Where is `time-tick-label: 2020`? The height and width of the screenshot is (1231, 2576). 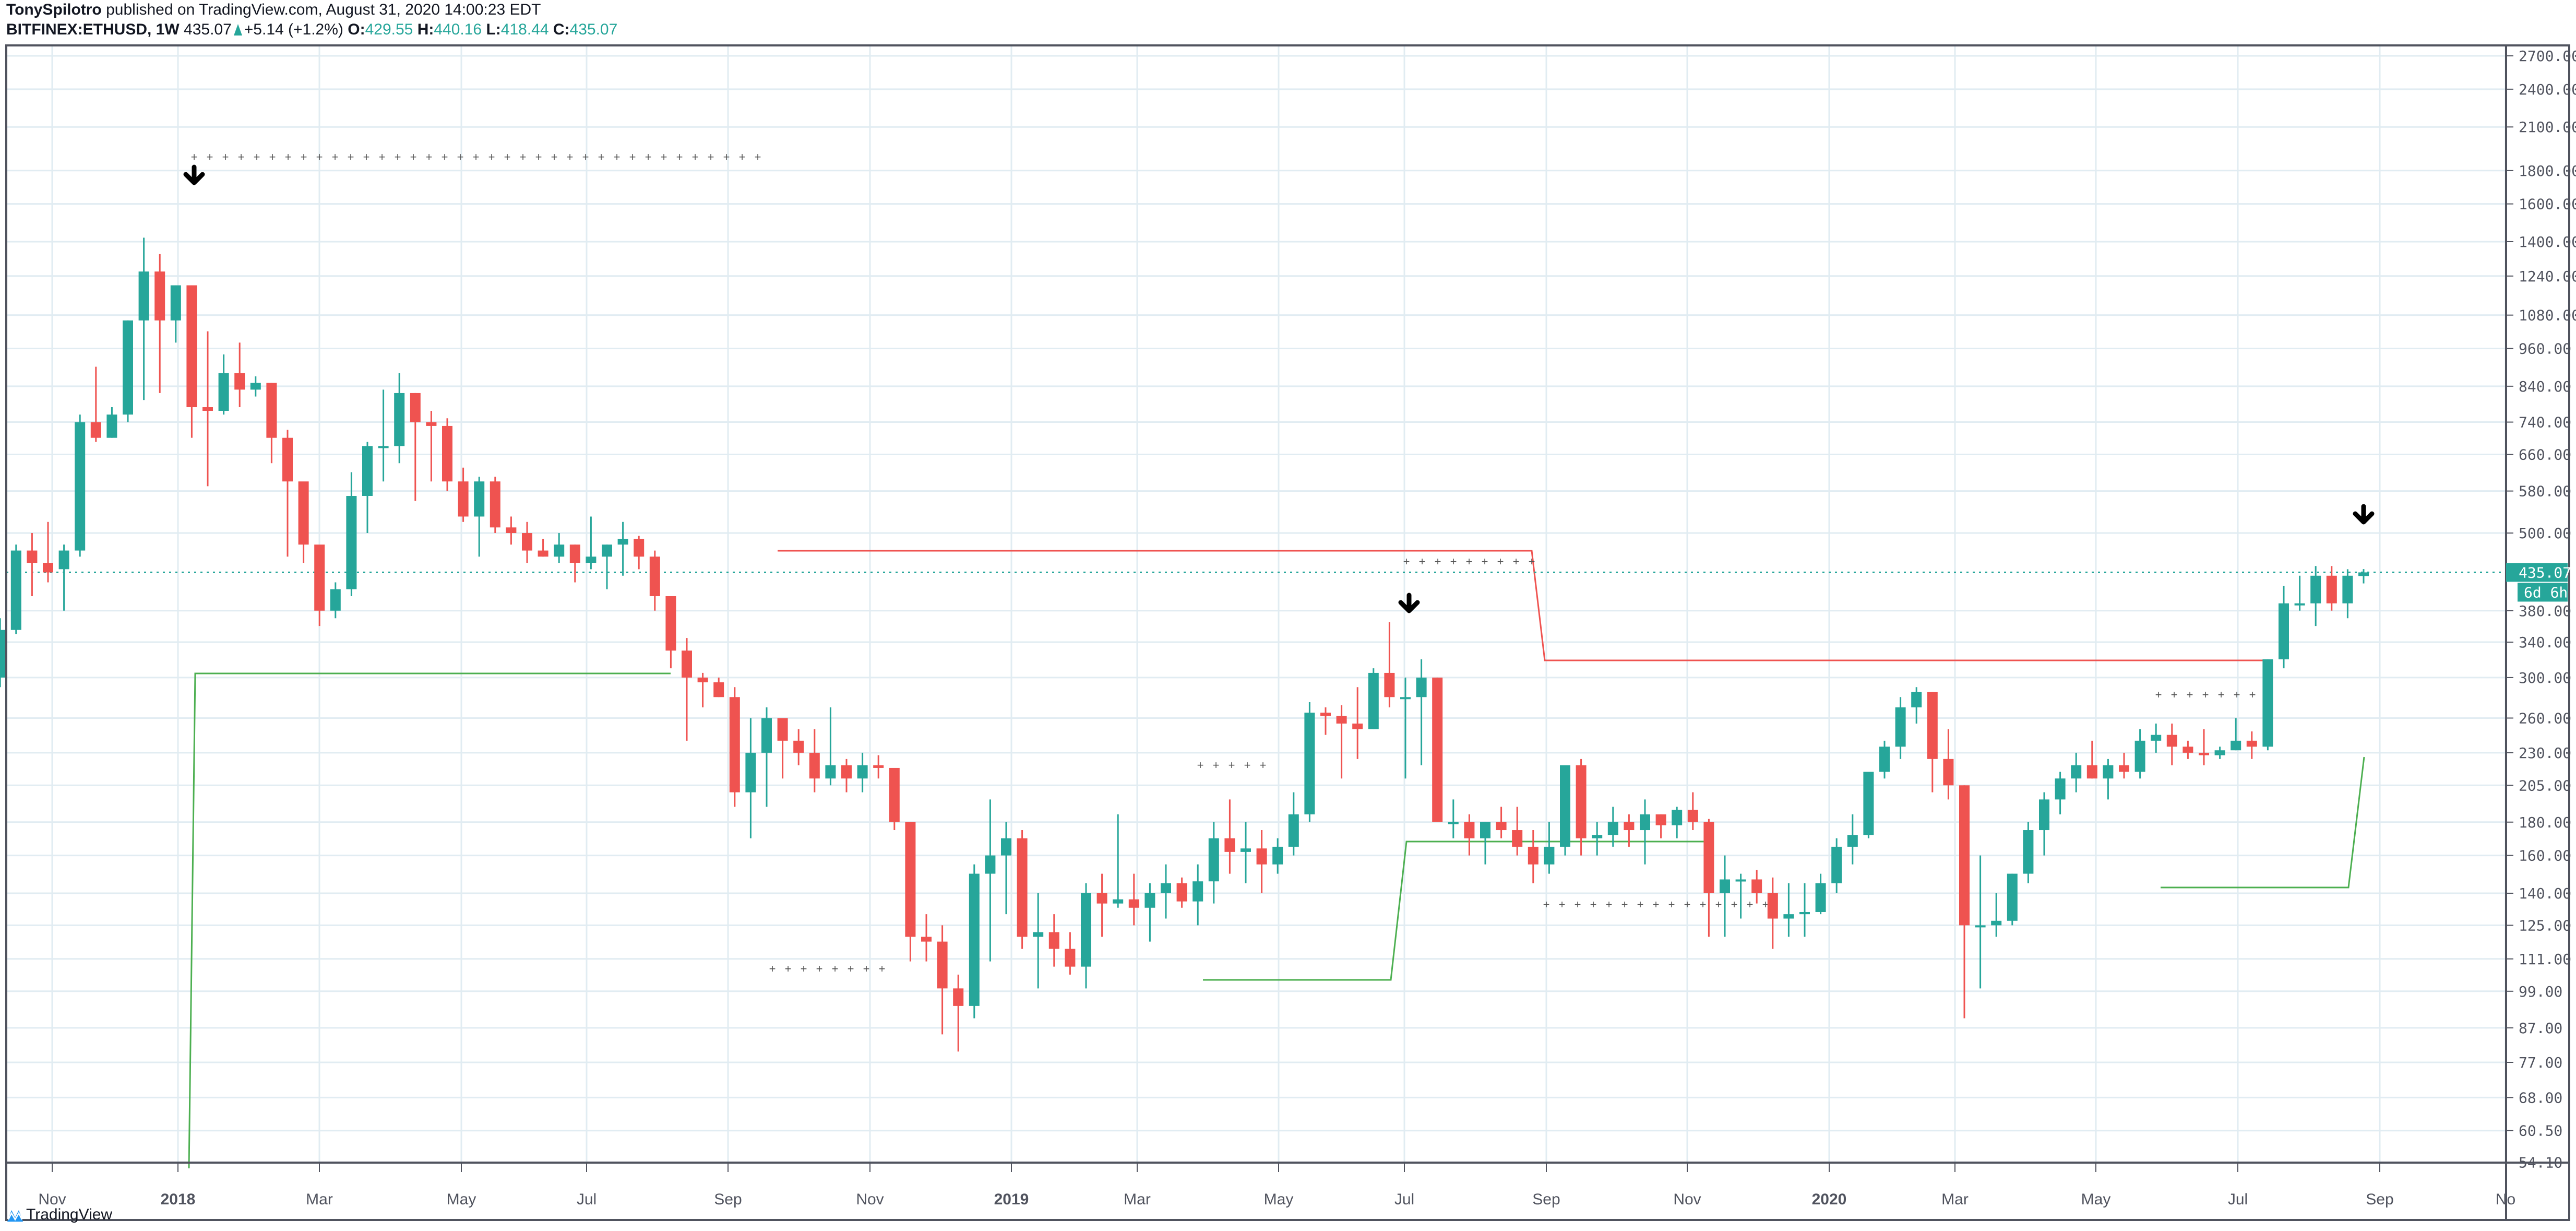
time-tick-label: 2020 is located at coordinates (1829, 1199).